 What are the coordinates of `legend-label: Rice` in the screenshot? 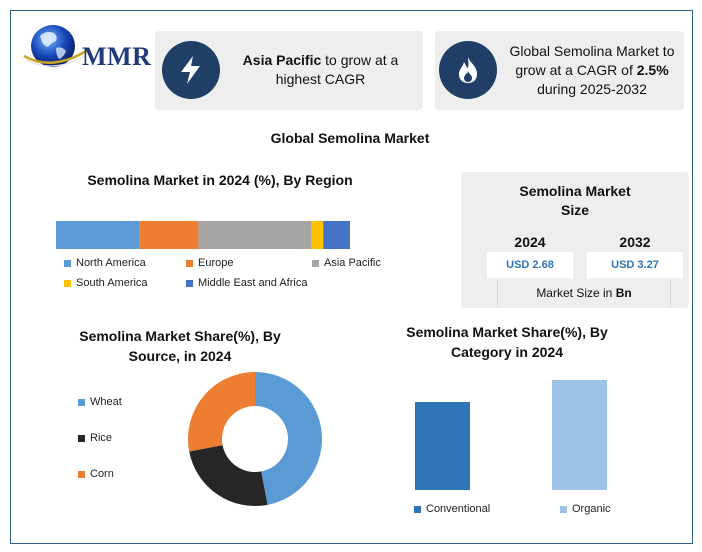 It's located at (101, 438).